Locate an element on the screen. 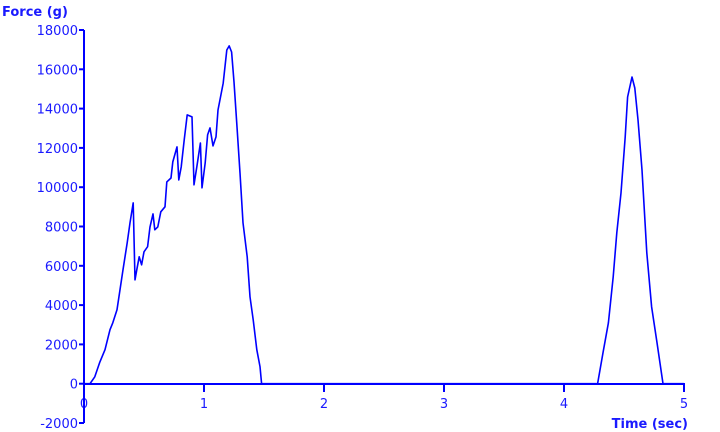 The height and width of the screenshot is (432, 720). x-tick-label: 1 is located at coordinates (204, 404).